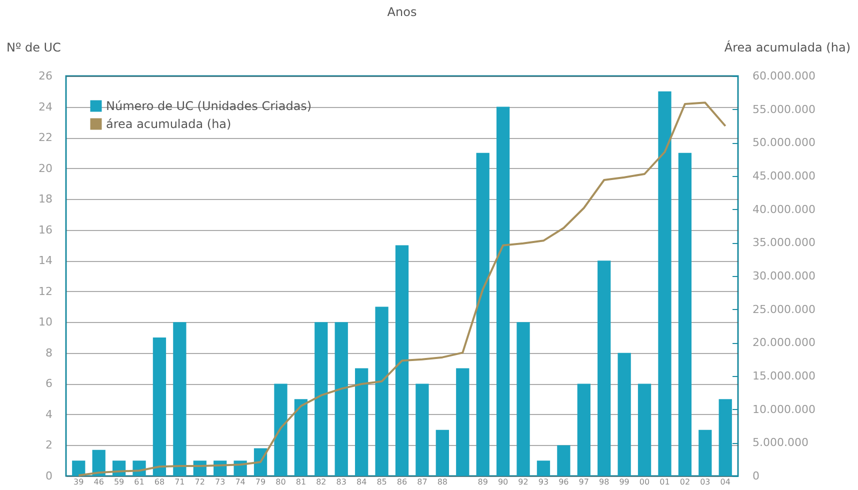  Describe the element at coordinates (583, 482) in the screenshot. I see `x-tick-label: 97` at that location.